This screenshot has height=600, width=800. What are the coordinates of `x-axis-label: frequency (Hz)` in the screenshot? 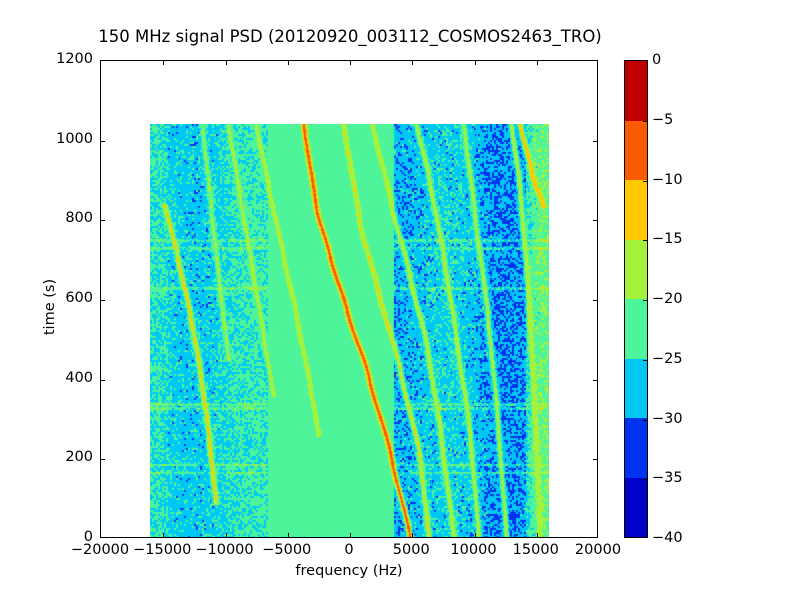 It's located at (349, 571).